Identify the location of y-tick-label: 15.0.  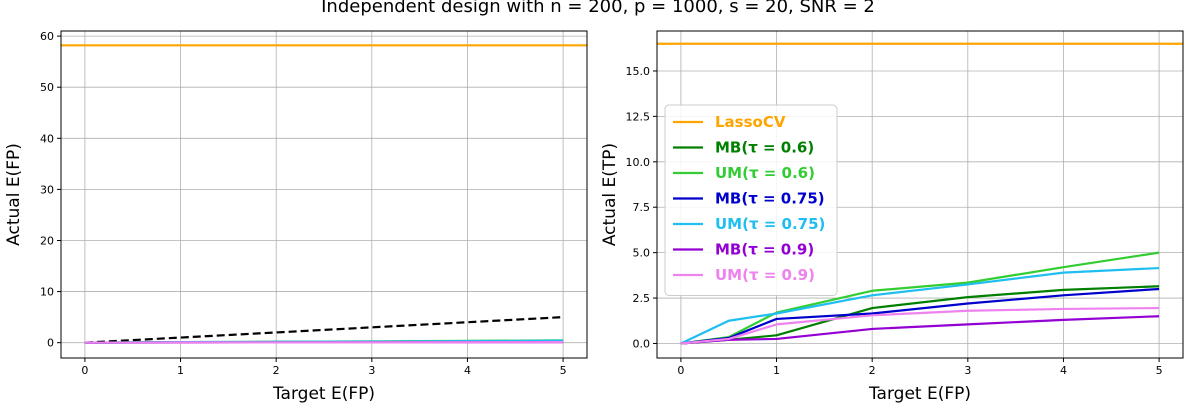
(638, 71).